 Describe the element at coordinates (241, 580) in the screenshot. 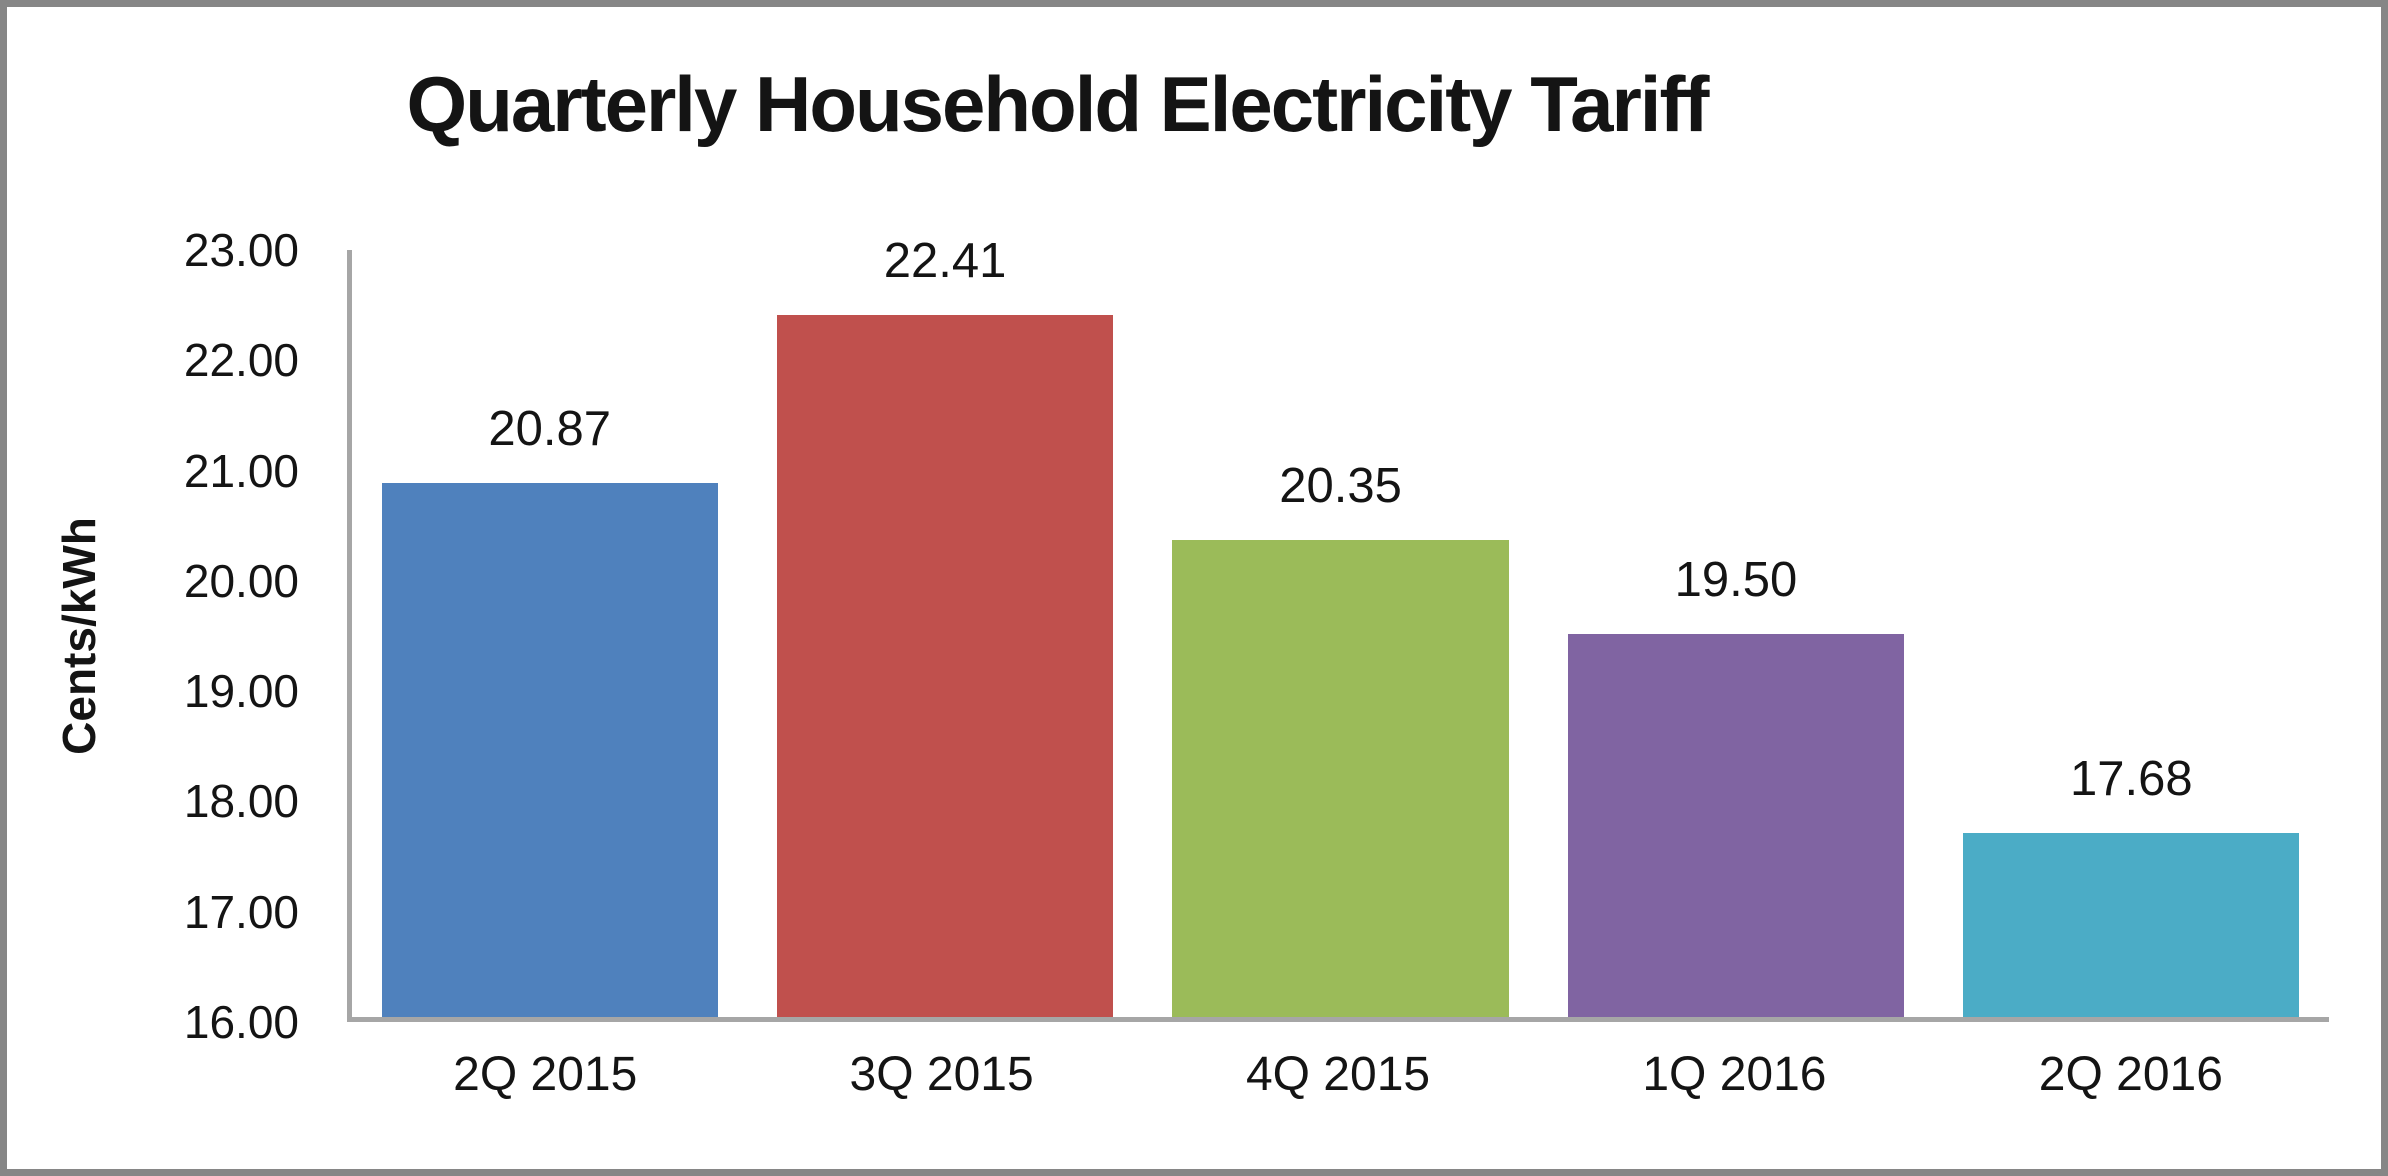

I see `y-axis-tick-label: 20.00` at that location.